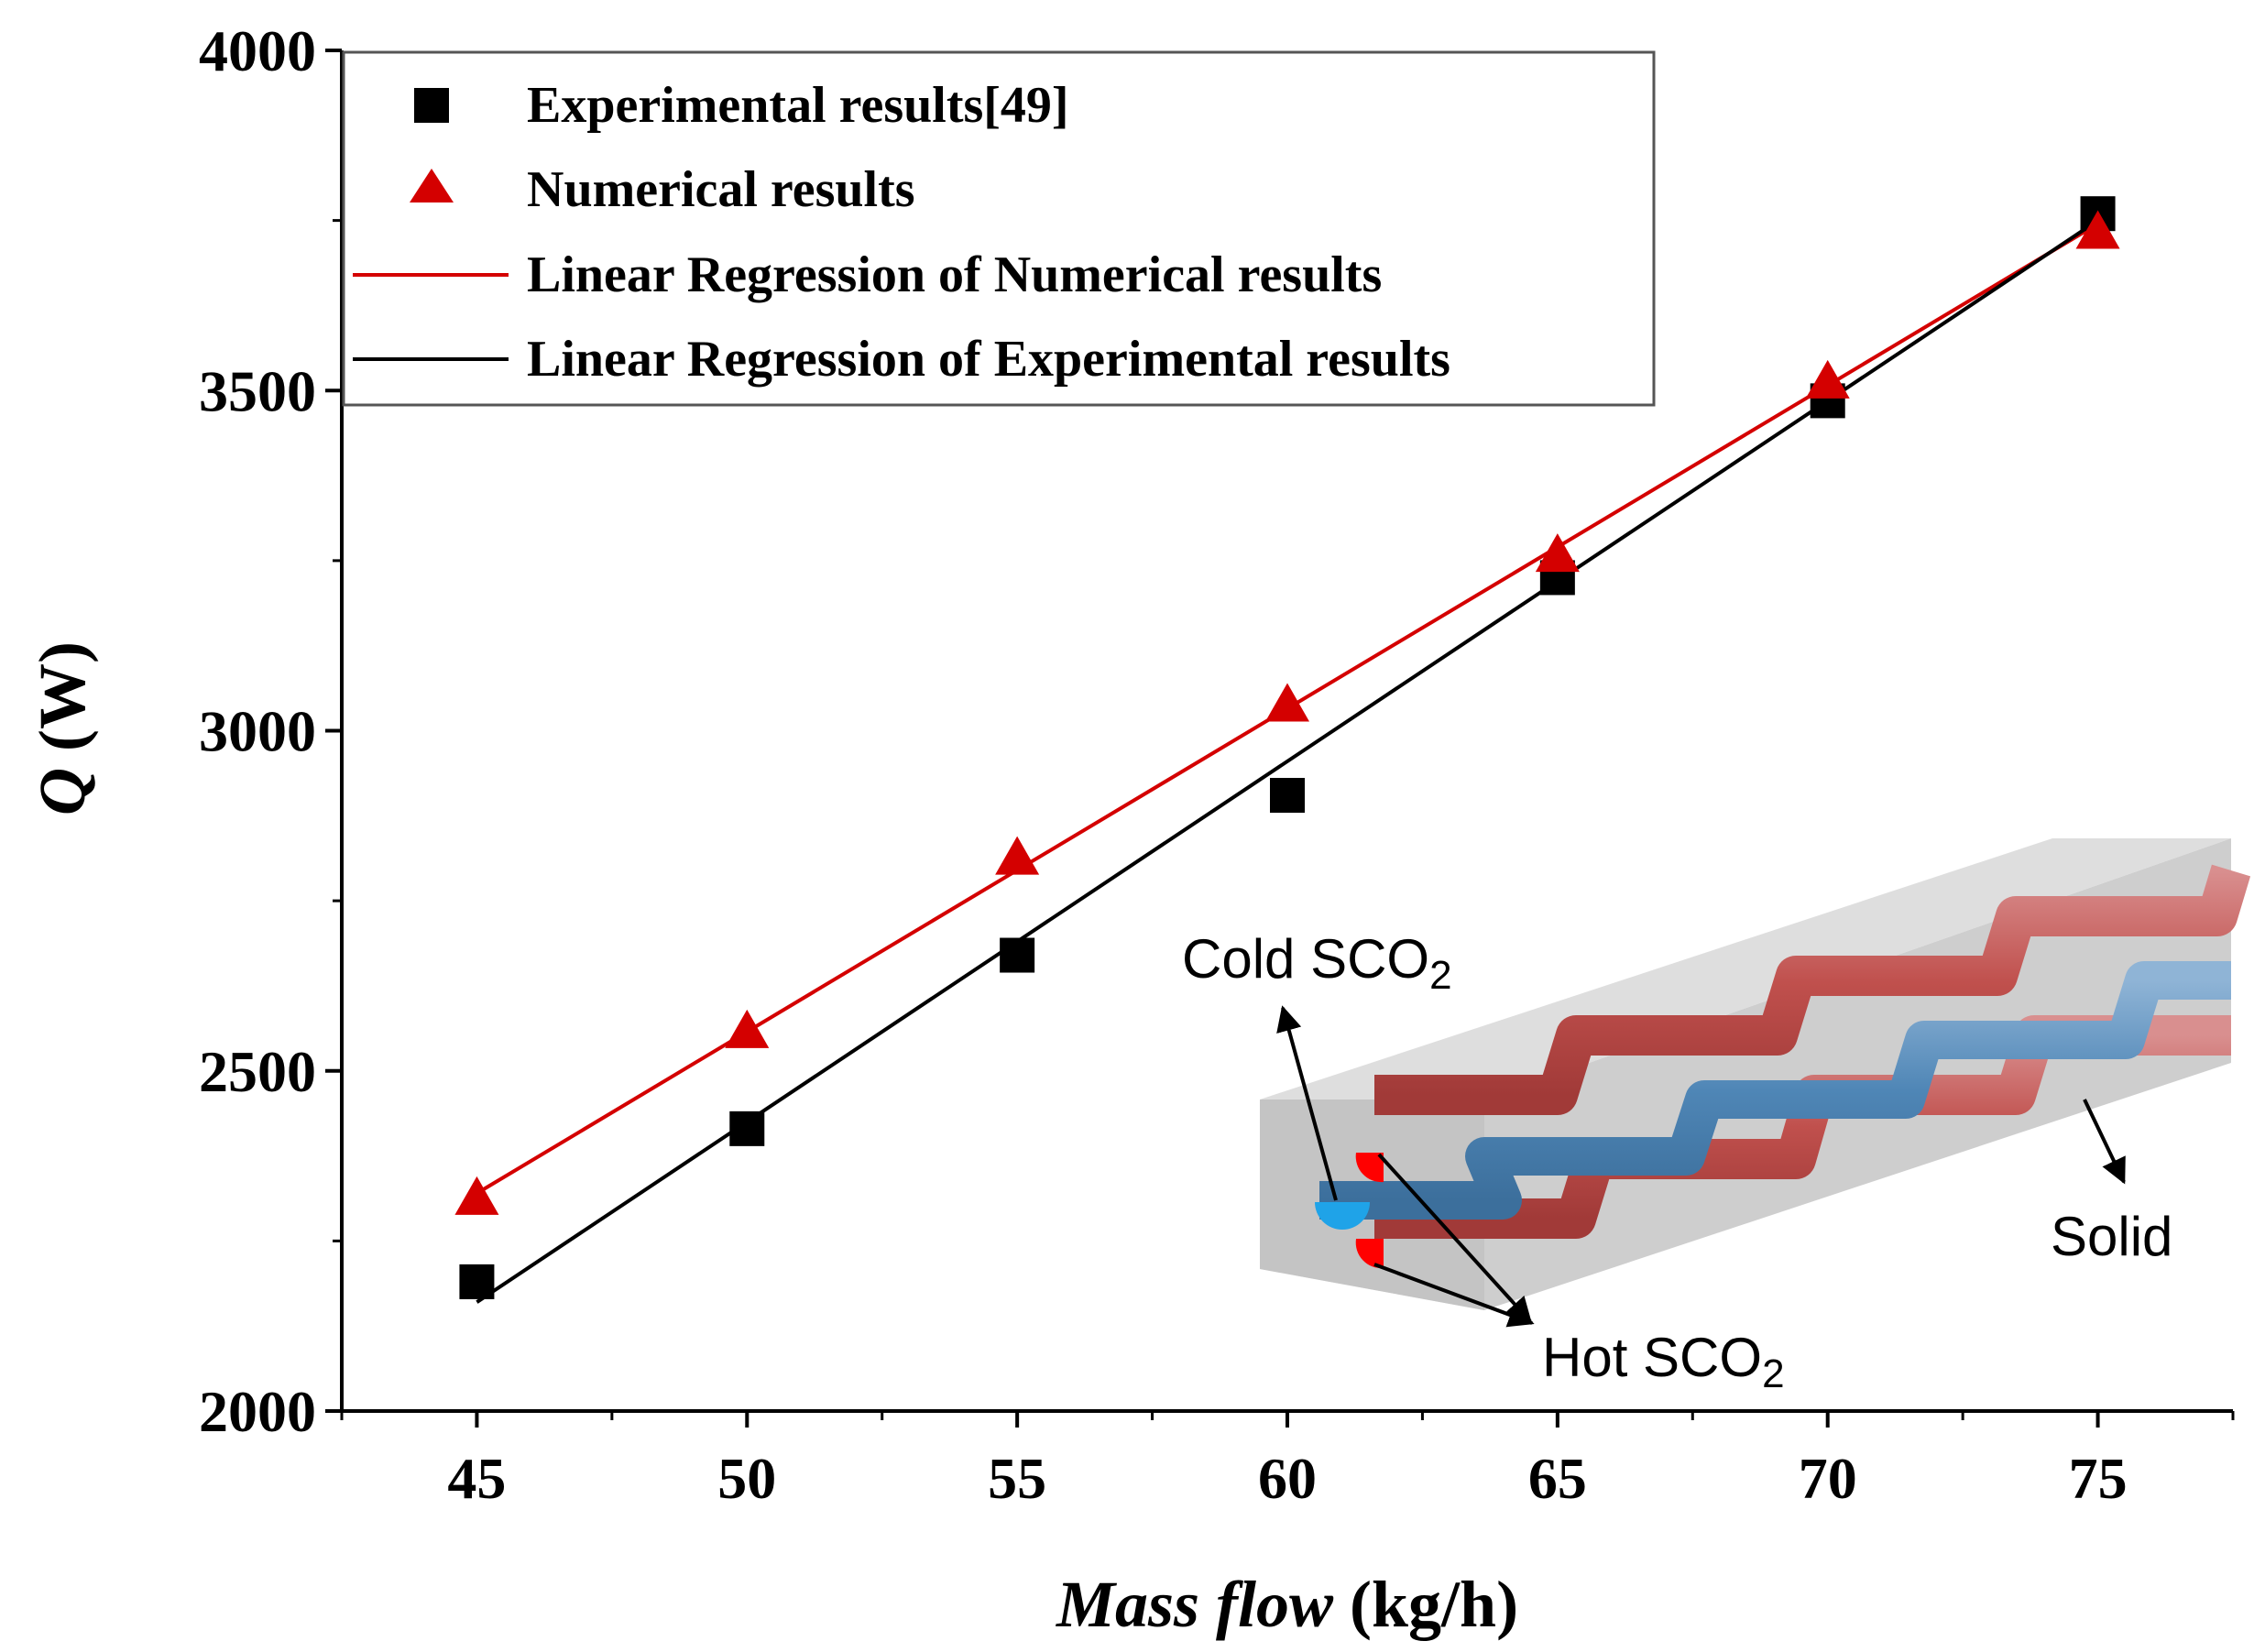  I want to click on x-tick-label: 60, so click(1287, 1478).